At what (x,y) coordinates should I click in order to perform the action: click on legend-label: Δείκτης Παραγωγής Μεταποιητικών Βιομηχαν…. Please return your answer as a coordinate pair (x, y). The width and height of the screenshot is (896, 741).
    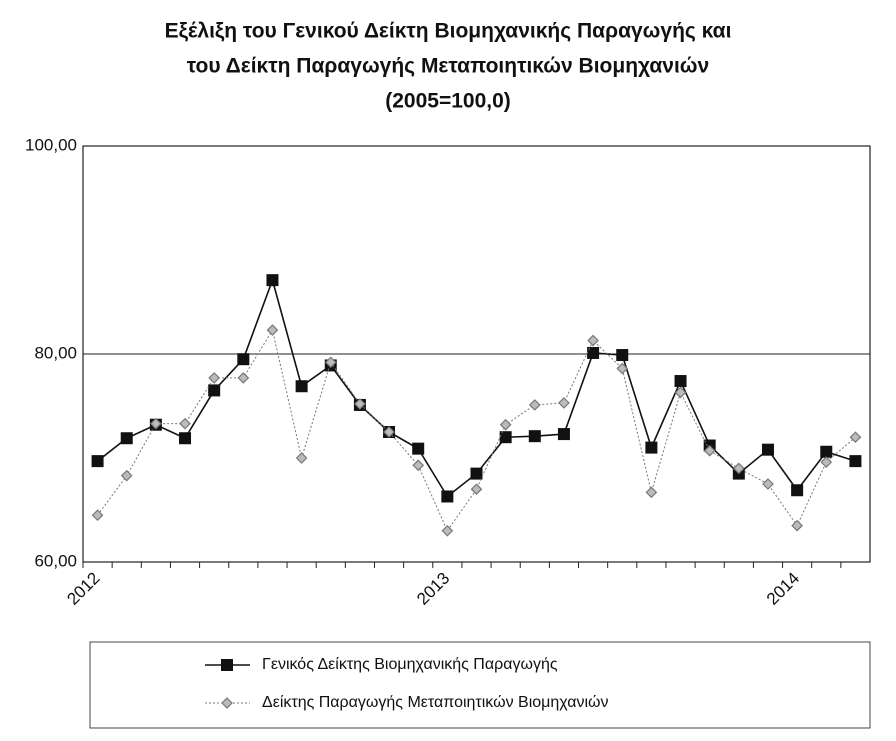
    Looking at the image, I should click on (435, 702).